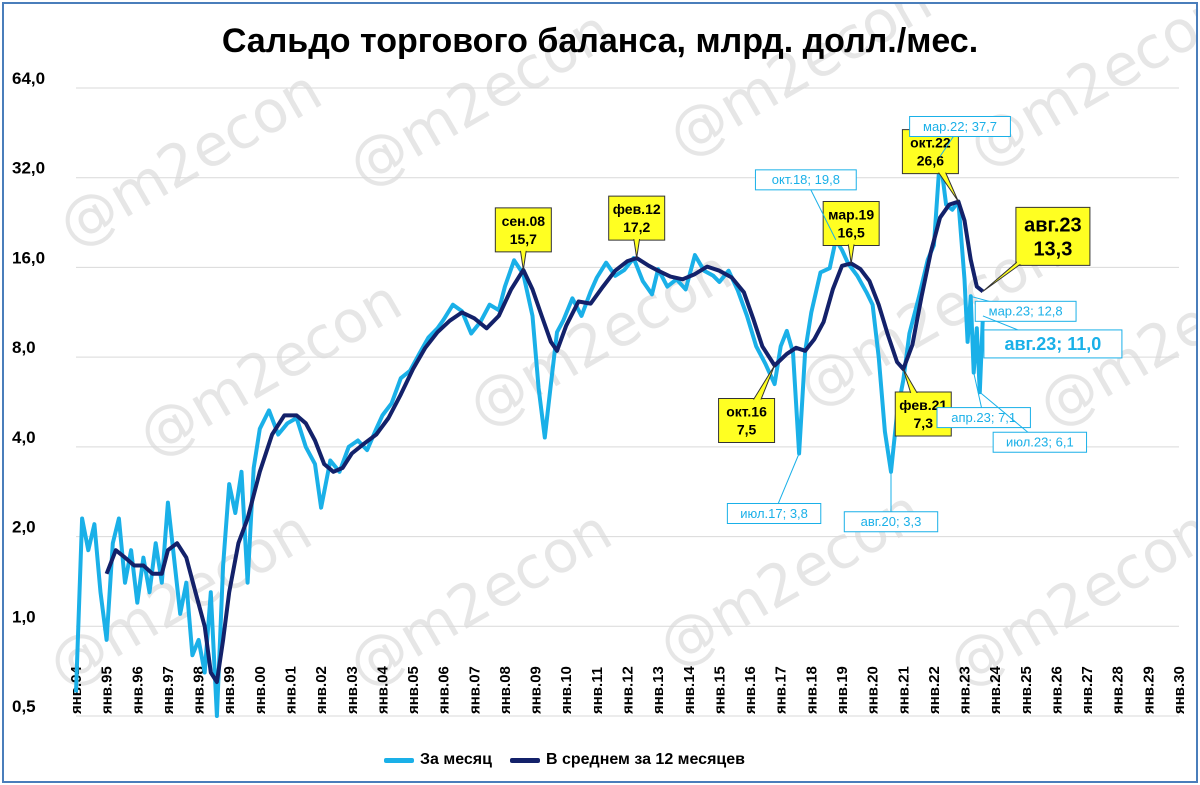 Image resolution: width=1200 pixels, height=785 pixels. I want to click on y-tick-label: 2,0, so click(24, 527).